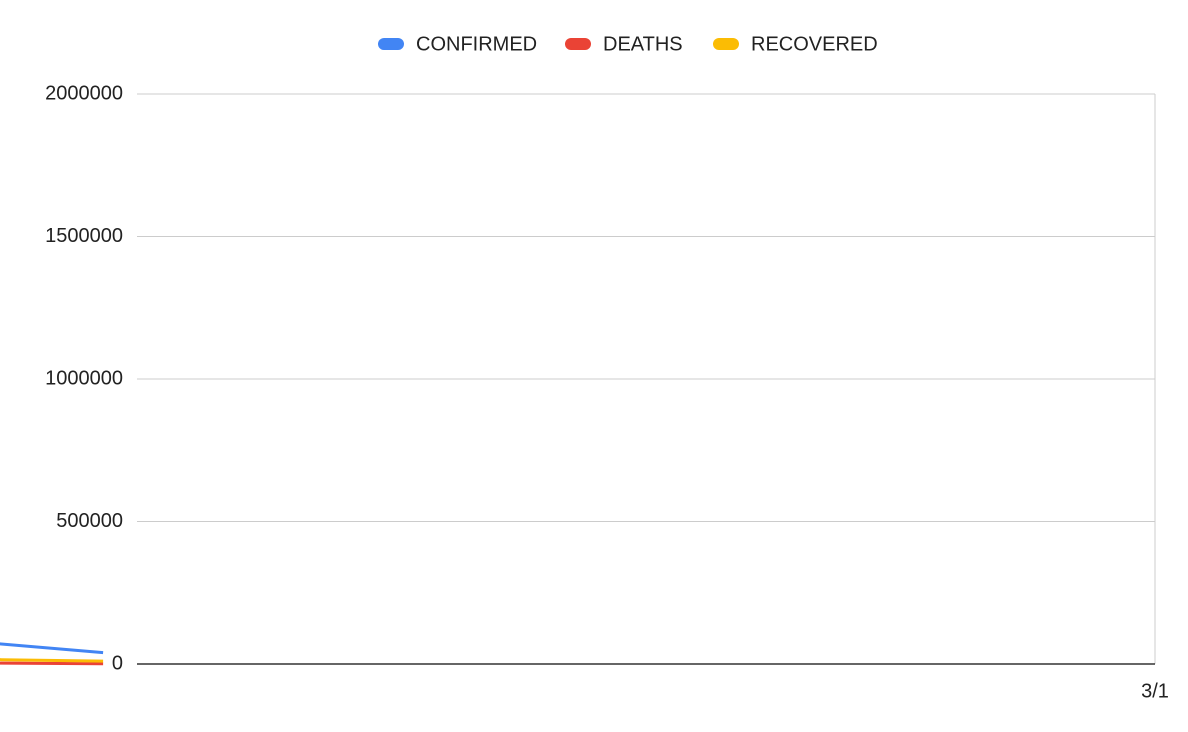 This screenshot has height=732, width=1188. What do you see at coordinates (84, 93) in the screenshot?
I see `y-tick-label: 2000000` at bounding box center [84, 93].